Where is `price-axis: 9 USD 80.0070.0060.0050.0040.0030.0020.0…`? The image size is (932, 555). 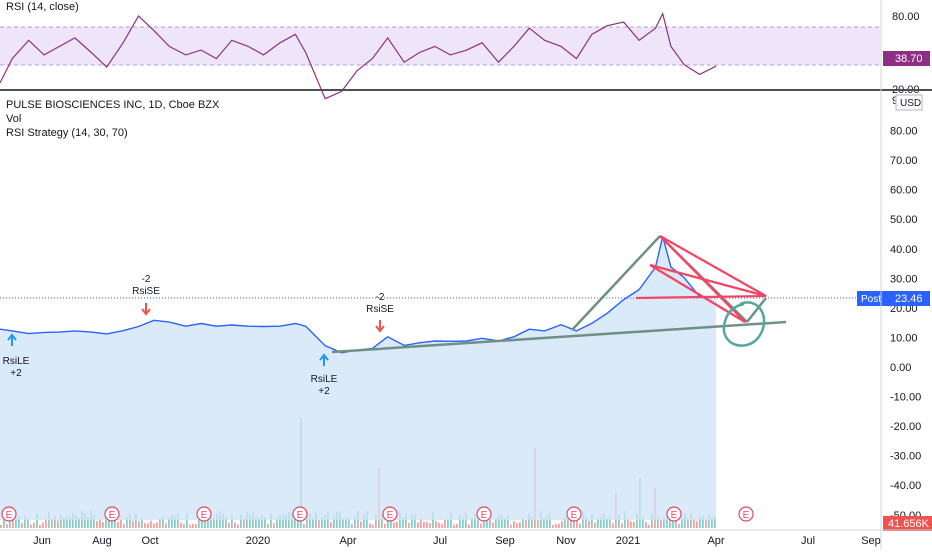 price-axis: 9 USD 80.0070.0060.0050.0040.0030.0020.0… is located at coordinates (906, 308).